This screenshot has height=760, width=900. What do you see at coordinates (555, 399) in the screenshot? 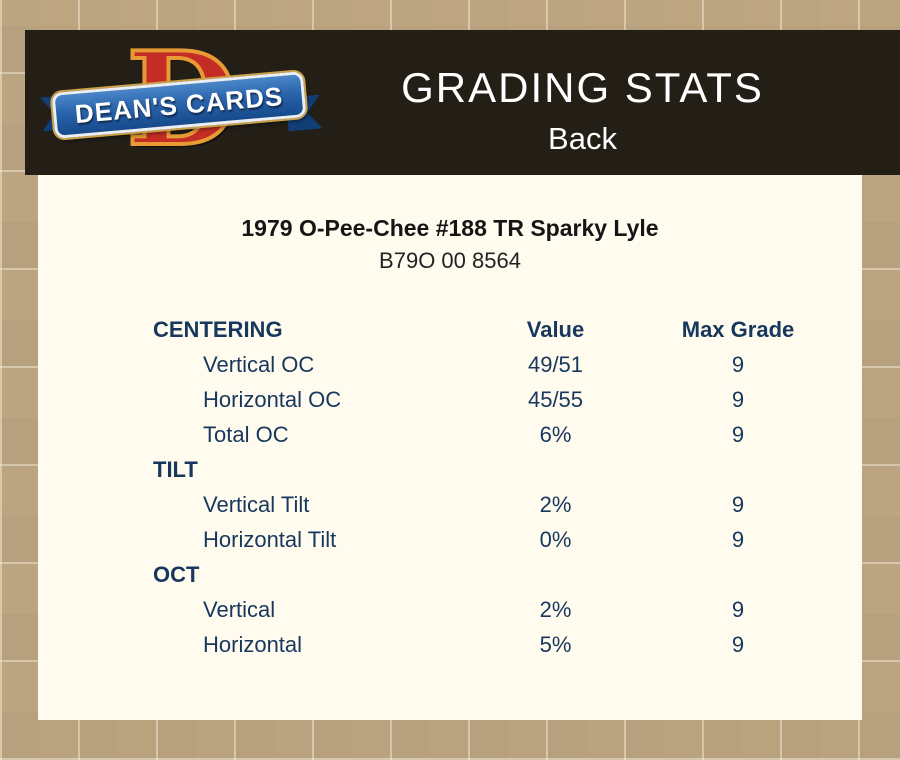
I see `row-value: 45/55` at bounding box center [555, 399].